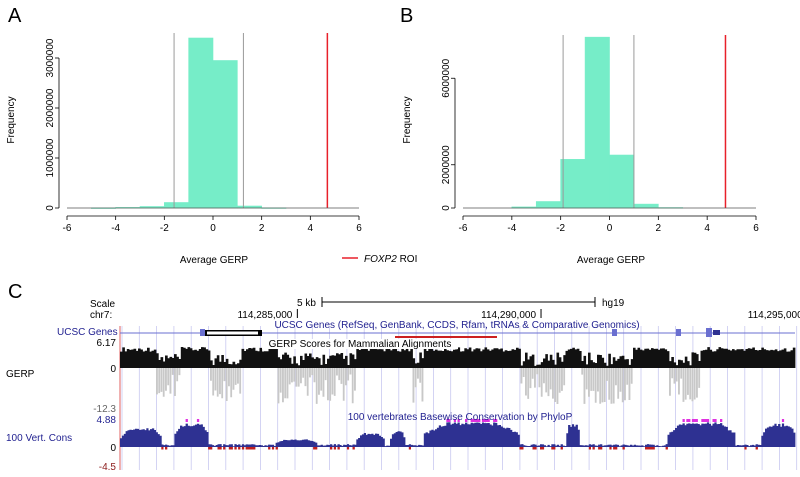 Image resolution: width=800 pixels, height=477 pixels. I want to click on legend-roi-gene: FOXP2, so click(380, 259).